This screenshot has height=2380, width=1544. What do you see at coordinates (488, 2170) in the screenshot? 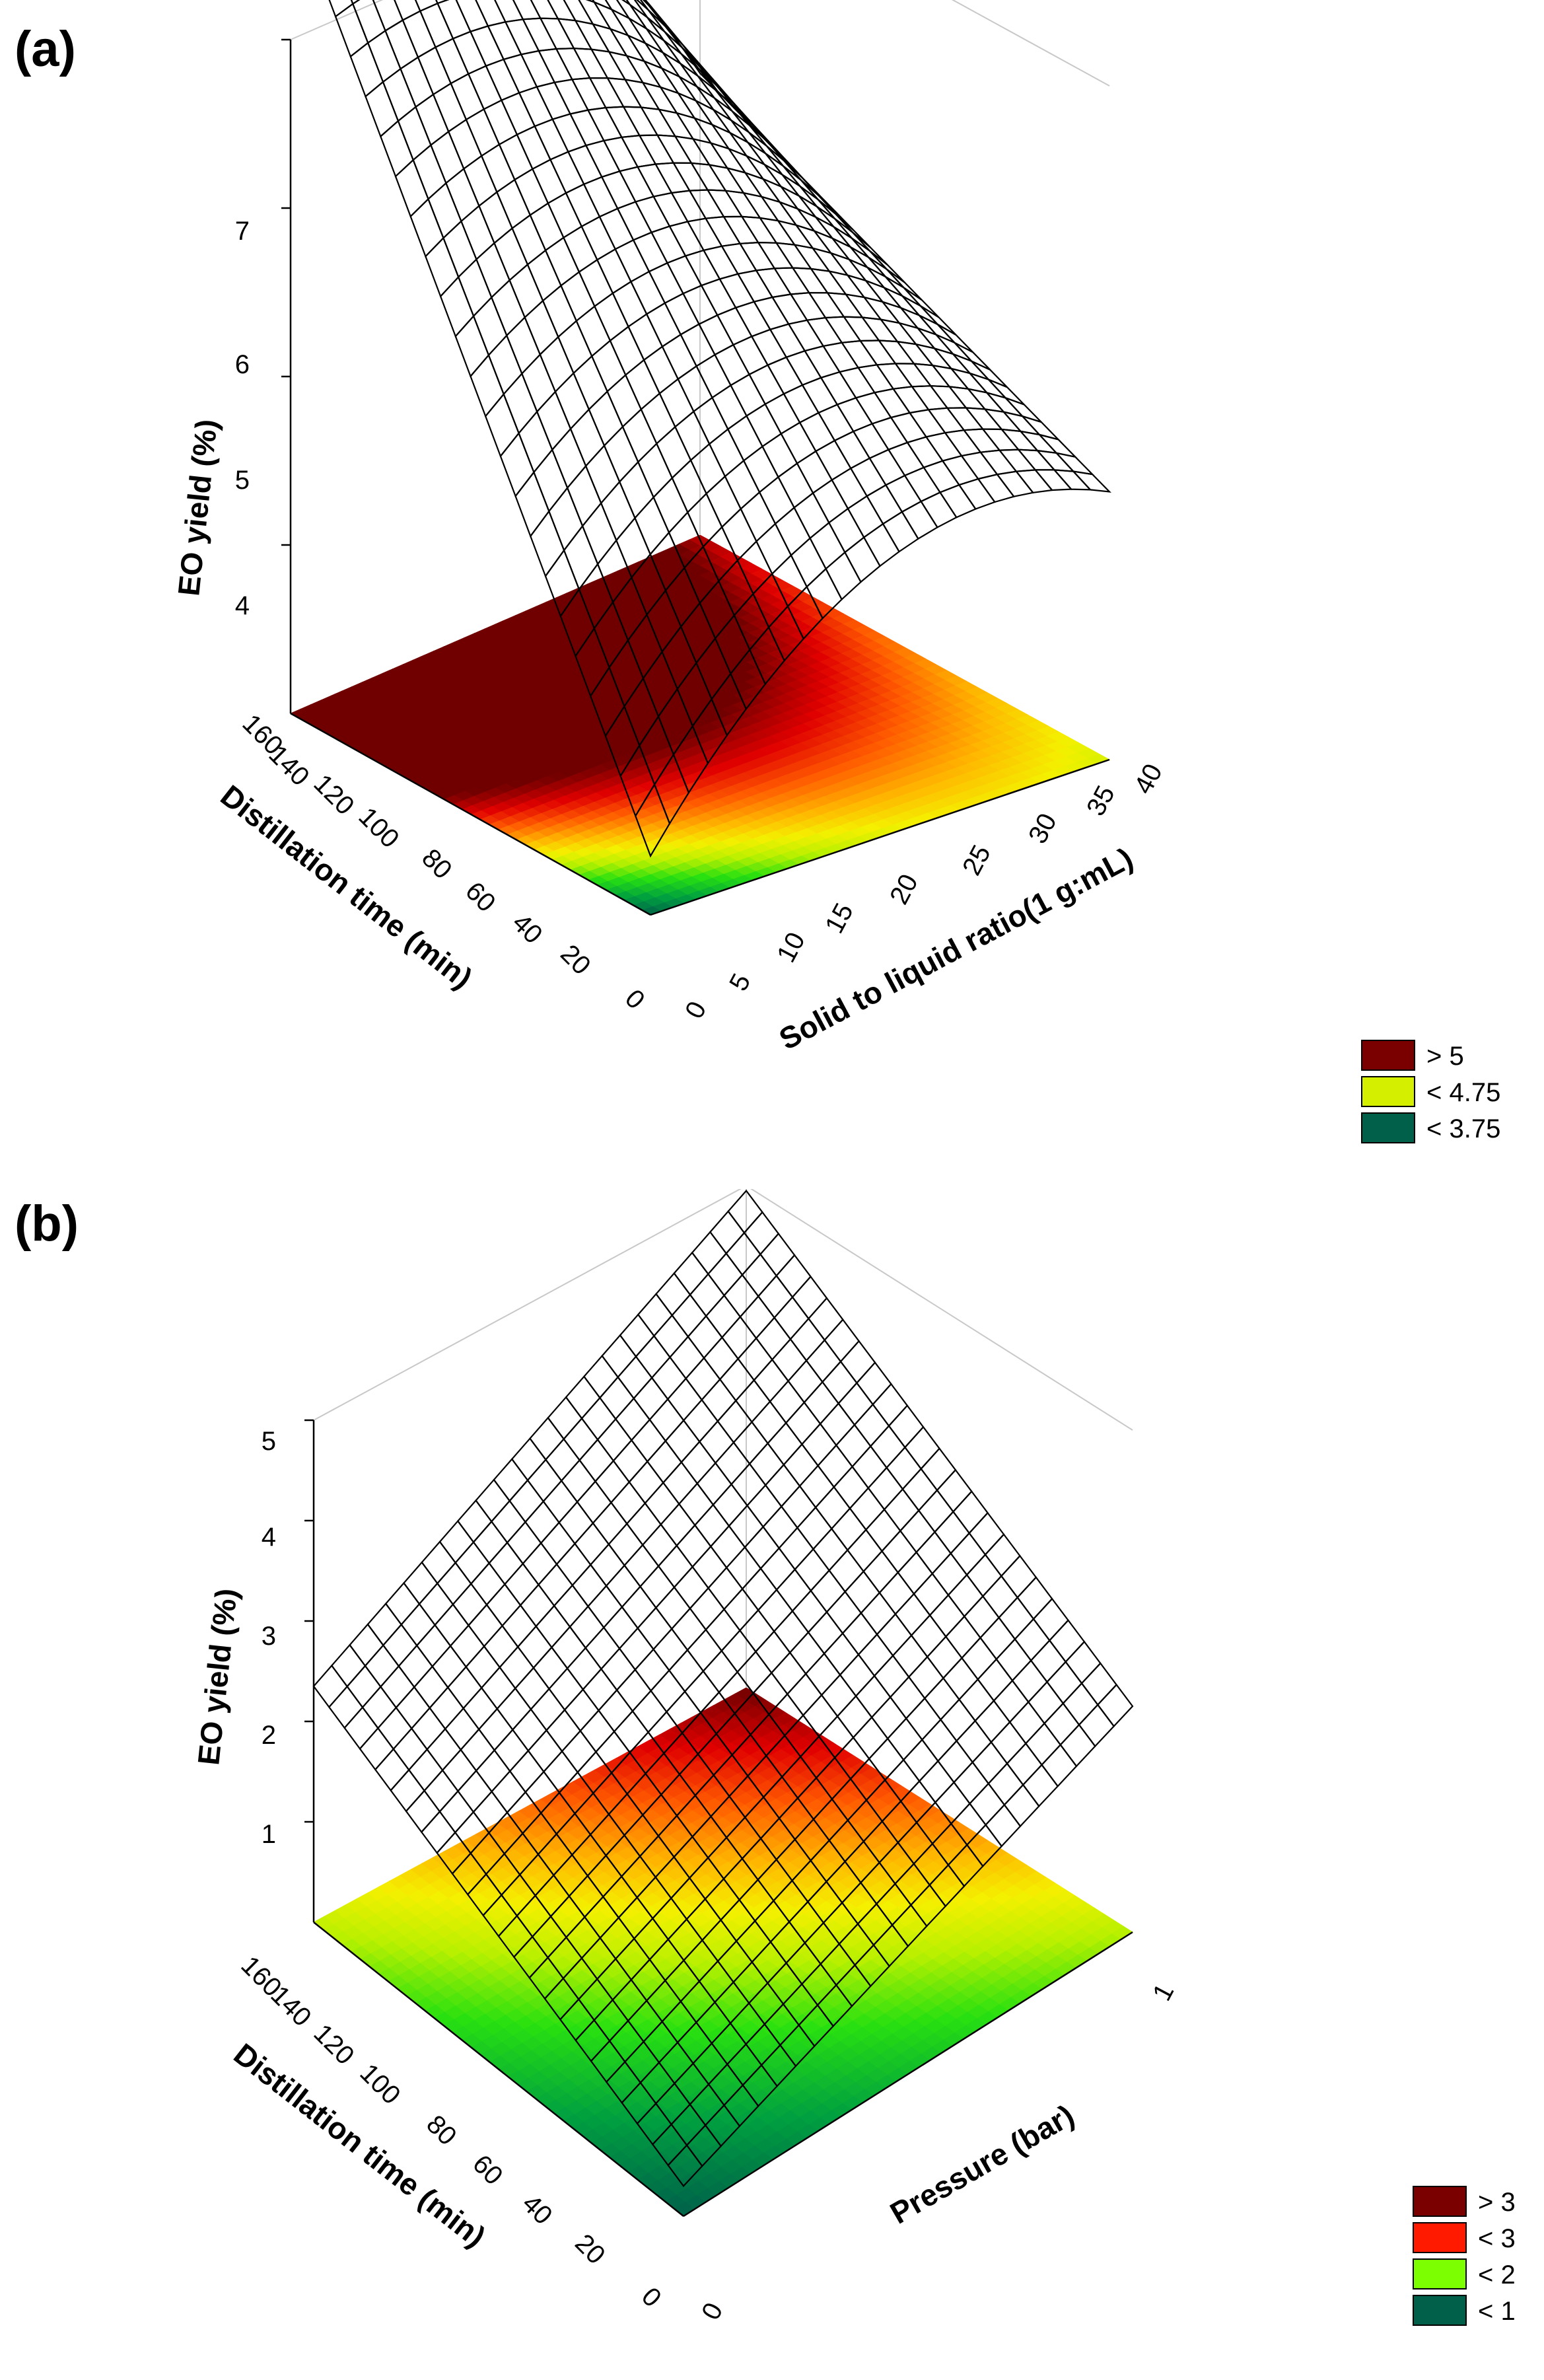
I see `y-tick-b-60: 60` at bounding box center [488, 2170].